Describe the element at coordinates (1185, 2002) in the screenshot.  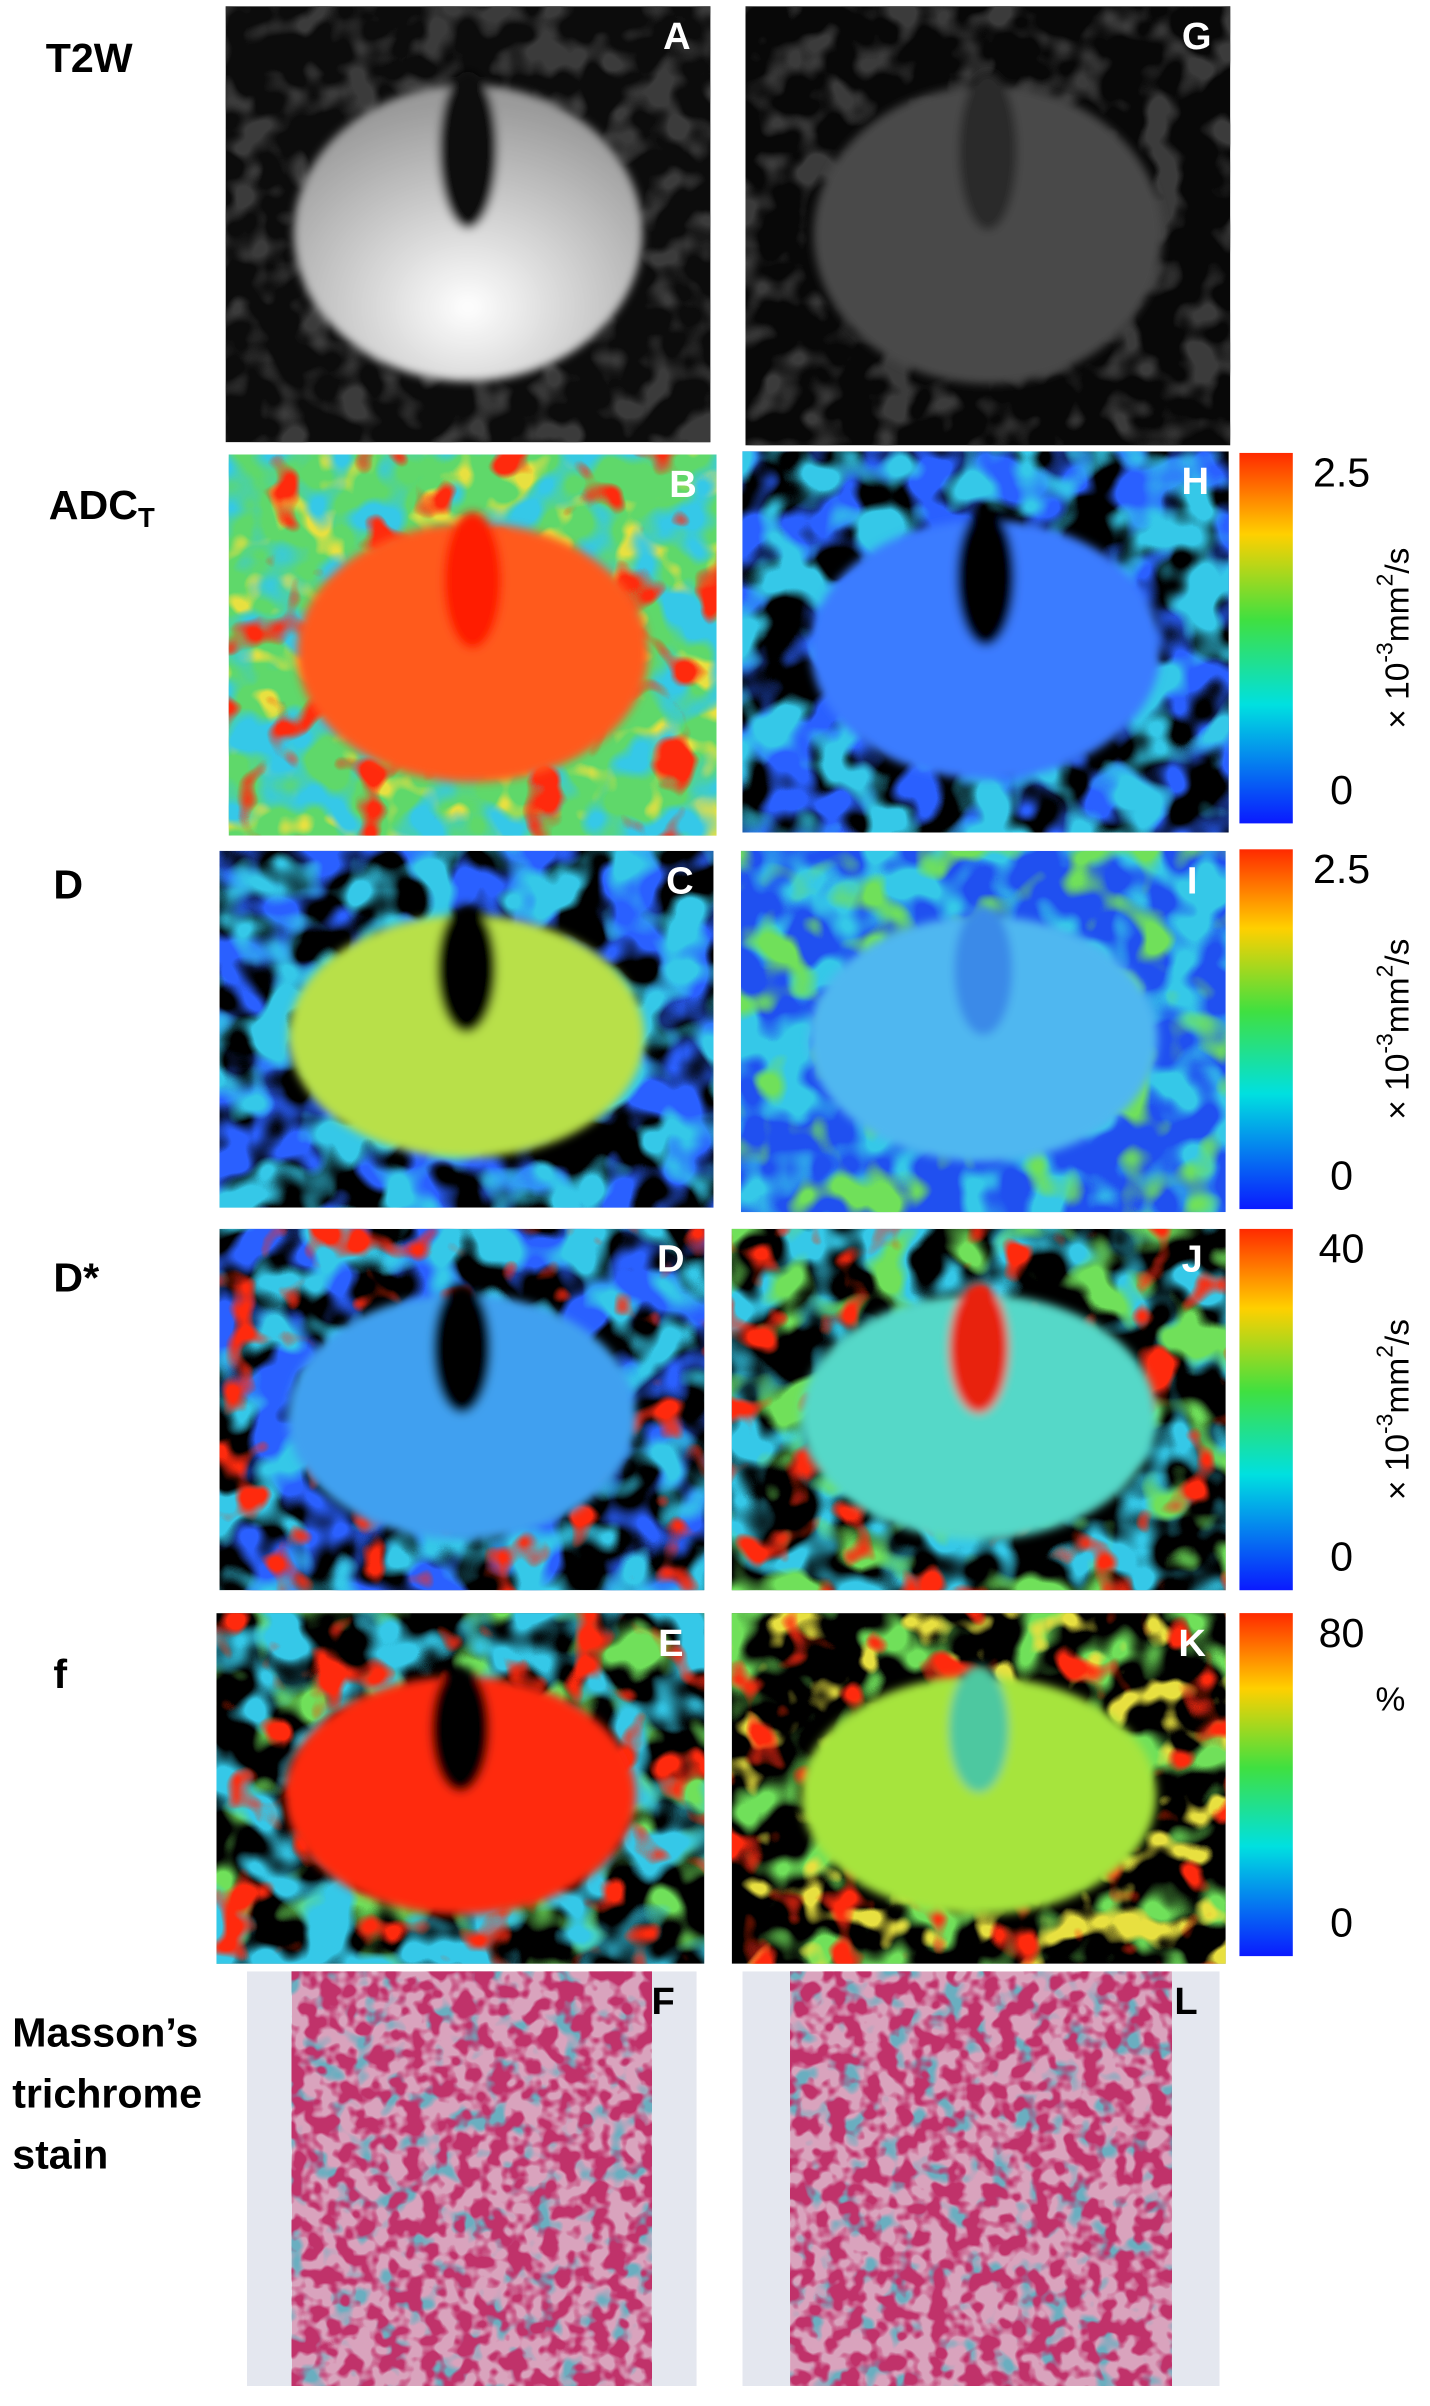
I see `panel-letter: L` at that location.